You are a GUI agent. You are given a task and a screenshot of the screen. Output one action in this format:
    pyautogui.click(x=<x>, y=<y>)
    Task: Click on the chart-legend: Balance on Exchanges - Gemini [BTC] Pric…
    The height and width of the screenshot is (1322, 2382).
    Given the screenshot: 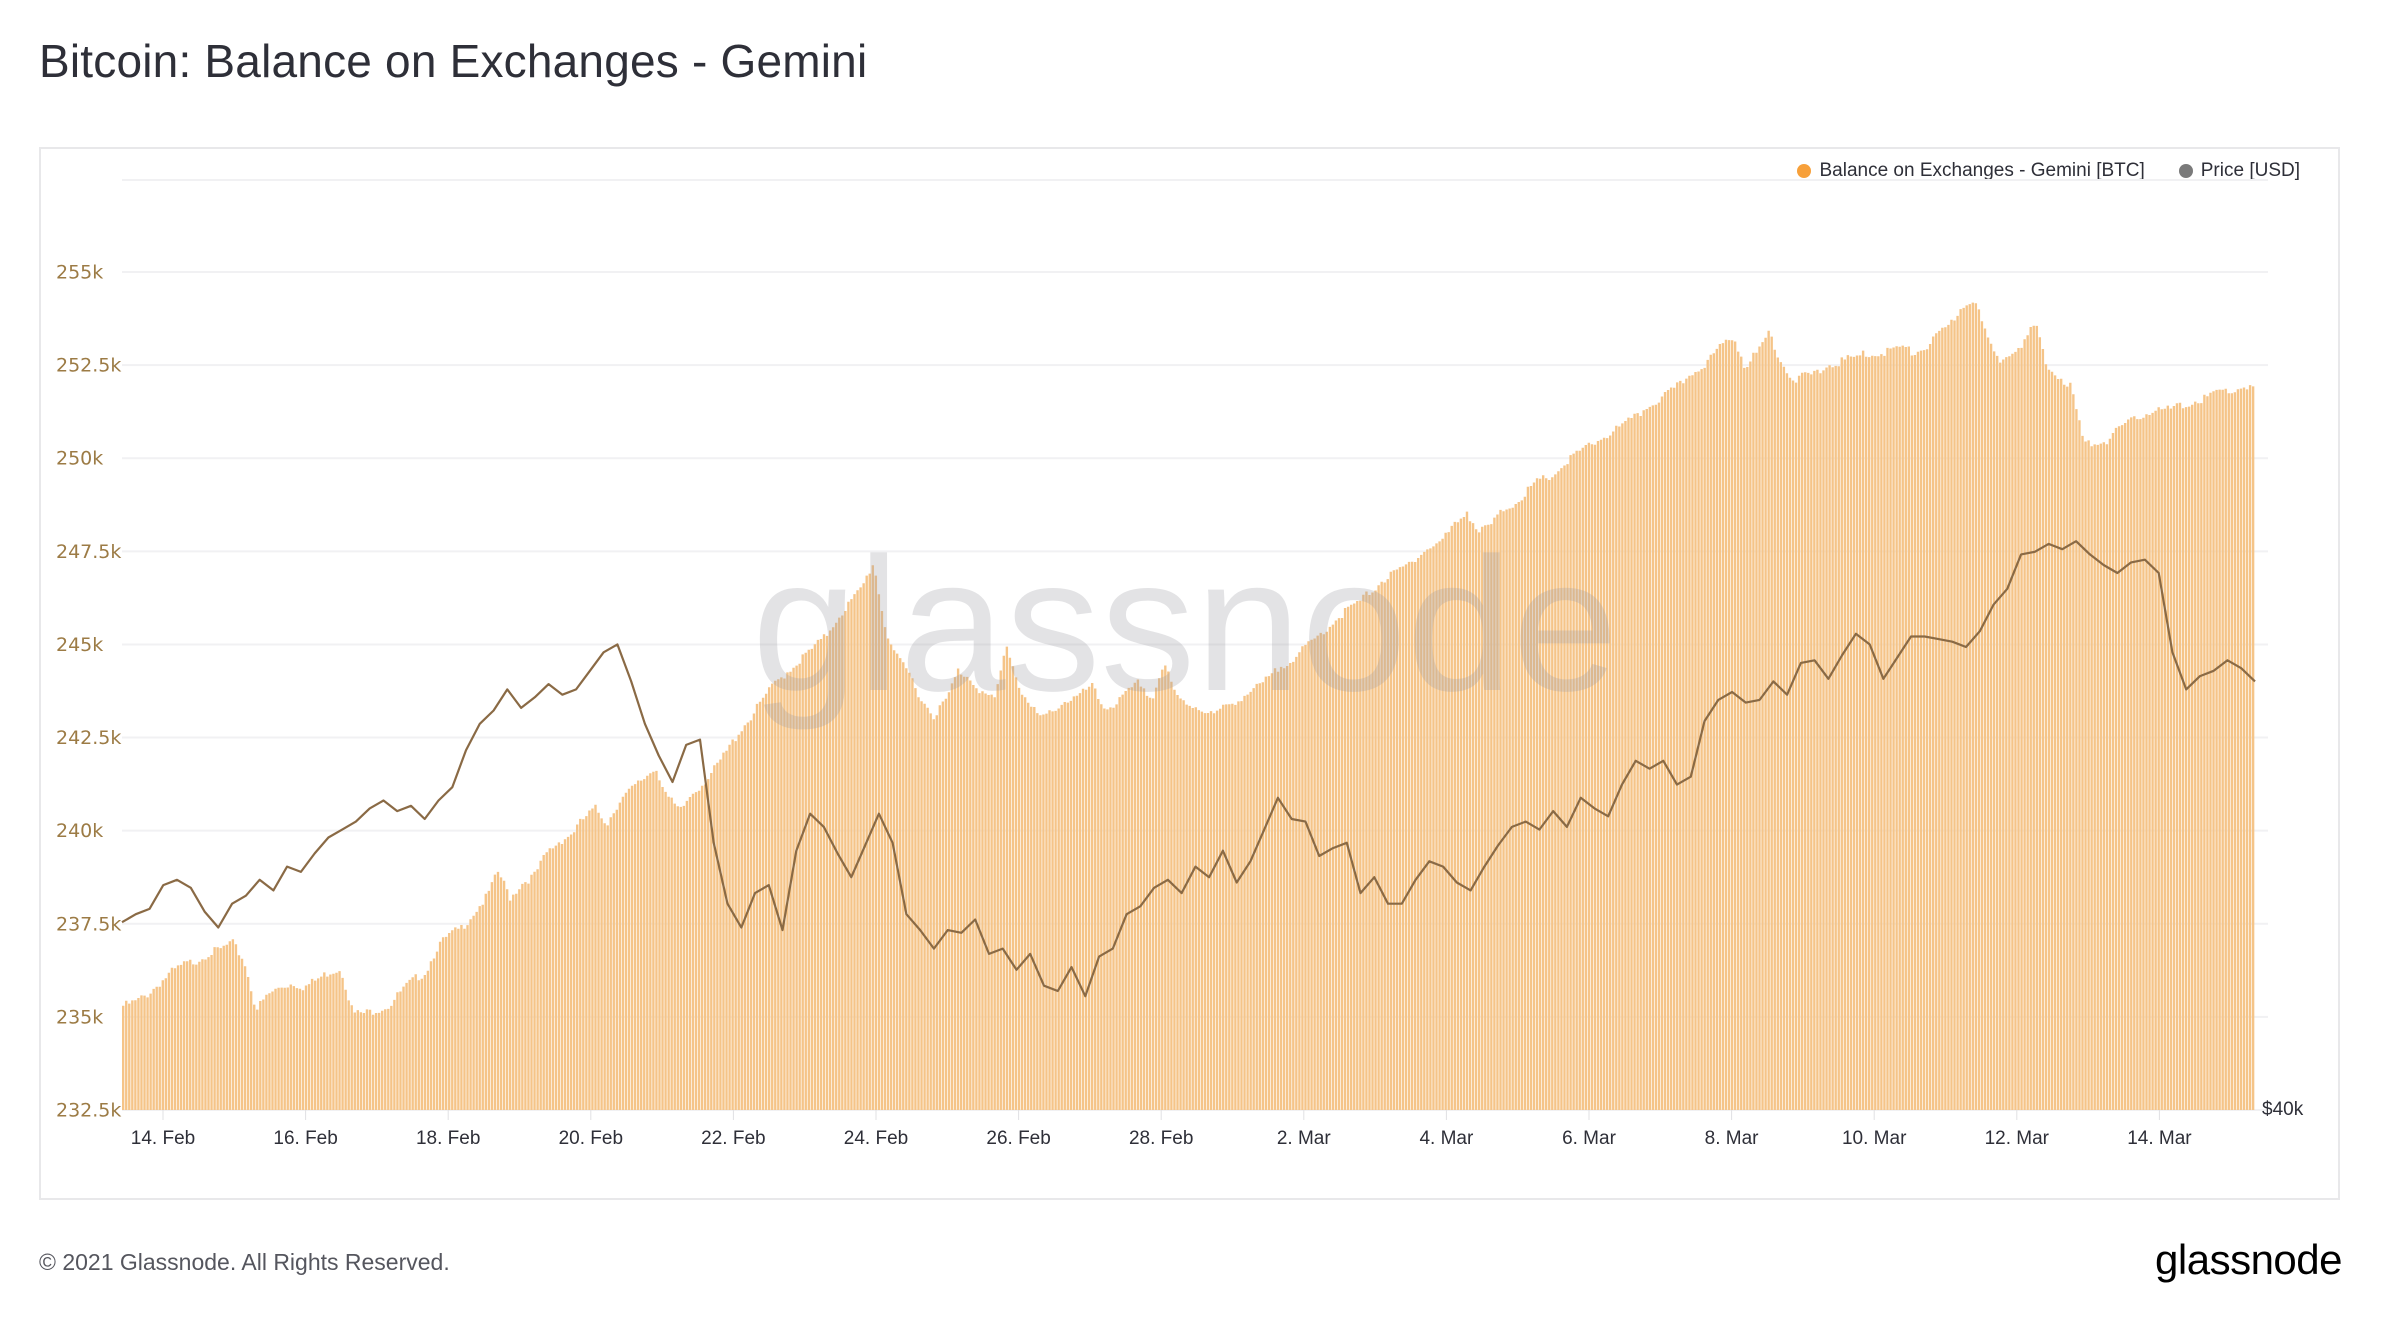 What is the action you would take?
    pyautogui.click(x=2048, y=171)
    